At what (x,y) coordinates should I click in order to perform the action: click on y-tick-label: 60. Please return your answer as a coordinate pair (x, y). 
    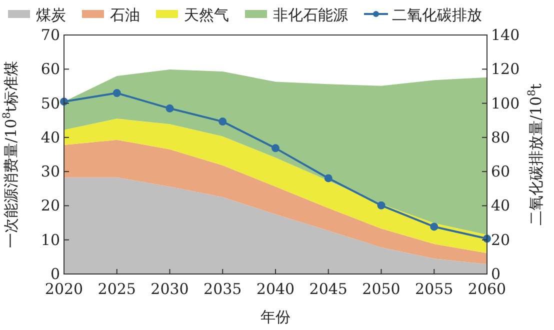
    Looking at the image, I should click on (50, 69).